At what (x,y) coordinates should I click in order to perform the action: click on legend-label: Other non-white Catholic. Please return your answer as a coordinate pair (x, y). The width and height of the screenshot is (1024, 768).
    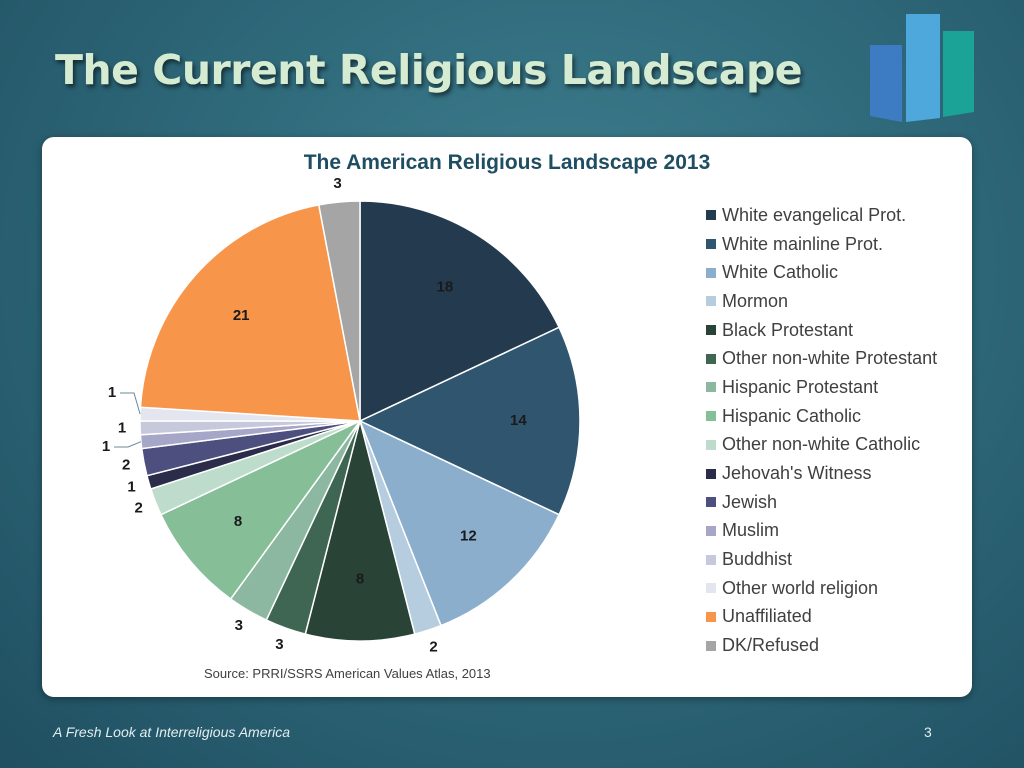
    Looking at the image, I should click on (821, 444).